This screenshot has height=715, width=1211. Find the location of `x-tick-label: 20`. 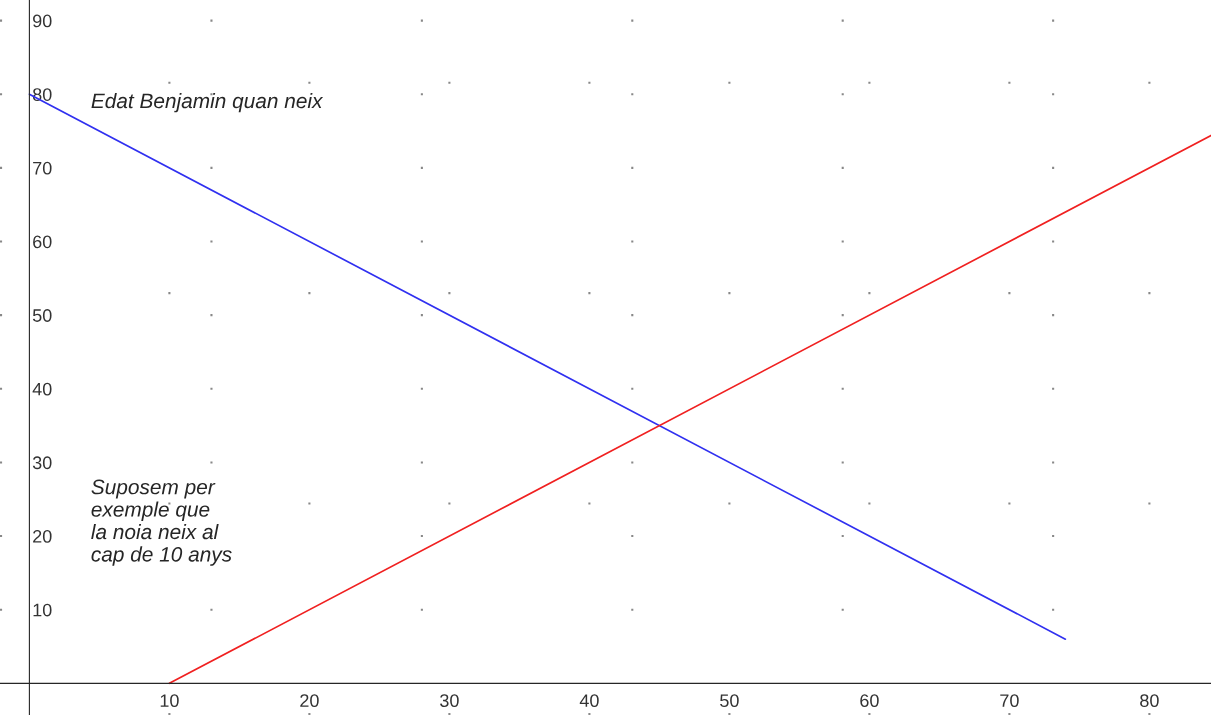

x-tick-label: 20 is located at coordinates (309, 701).